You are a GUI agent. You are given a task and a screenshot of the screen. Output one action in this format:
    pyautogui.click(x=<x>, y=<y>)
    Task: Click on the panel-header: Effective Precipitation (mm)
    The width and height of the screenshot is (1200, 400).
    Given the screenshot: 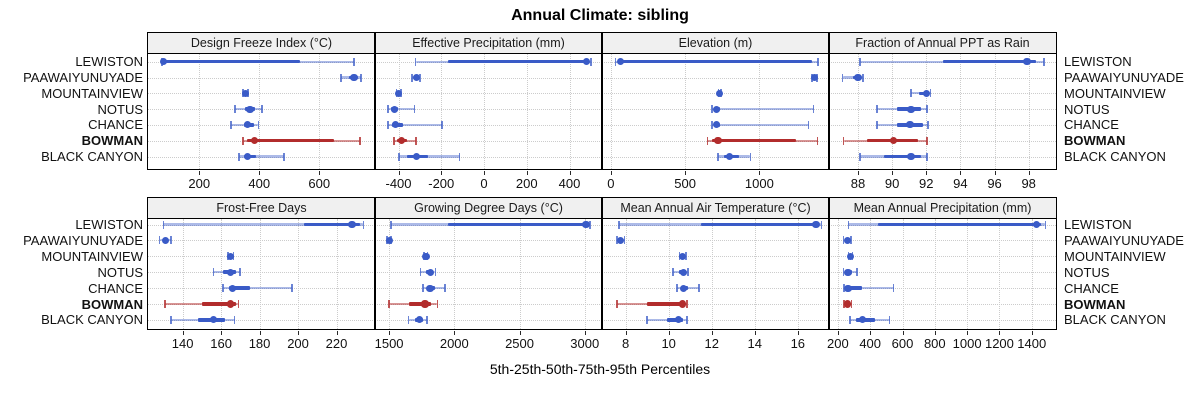 What is the action you would take?
    pyautogui.click(x=488, y=43)
    